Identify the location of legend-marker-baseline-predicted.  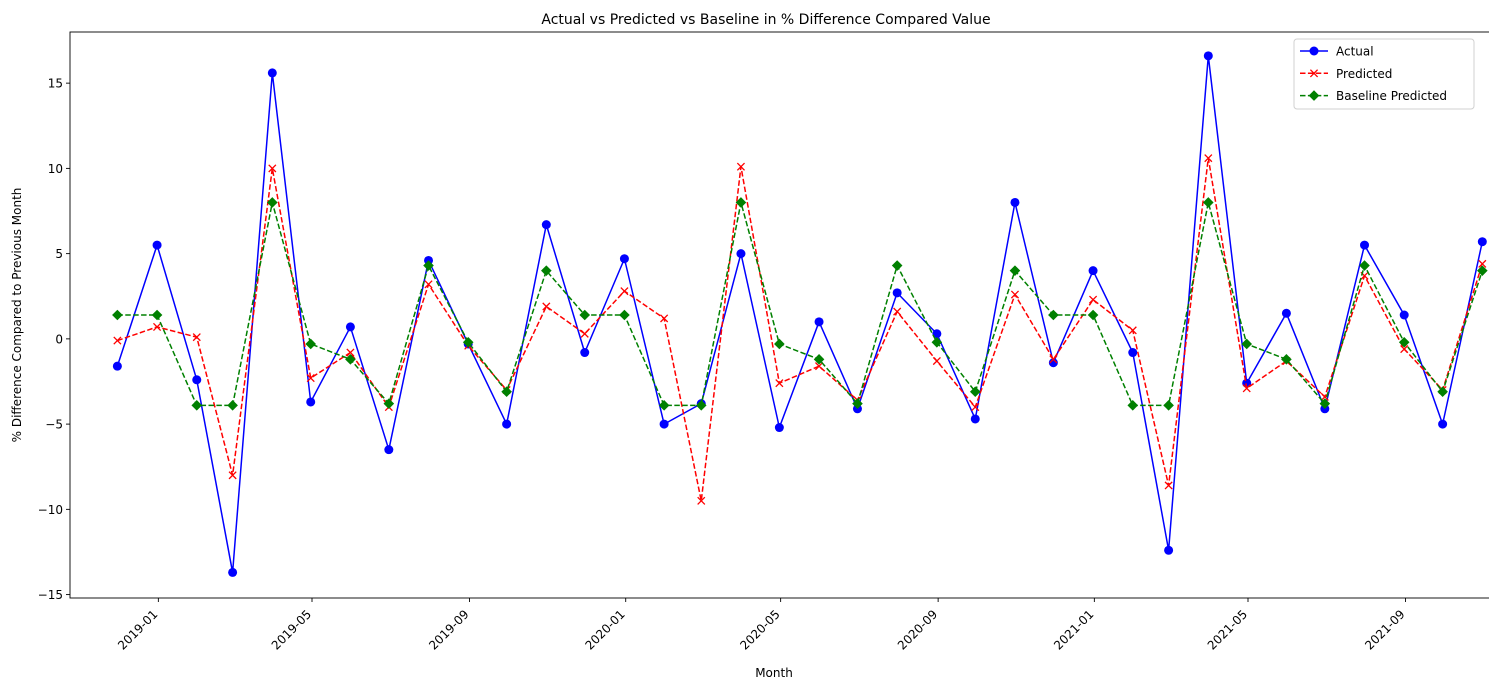
(1314, 95).